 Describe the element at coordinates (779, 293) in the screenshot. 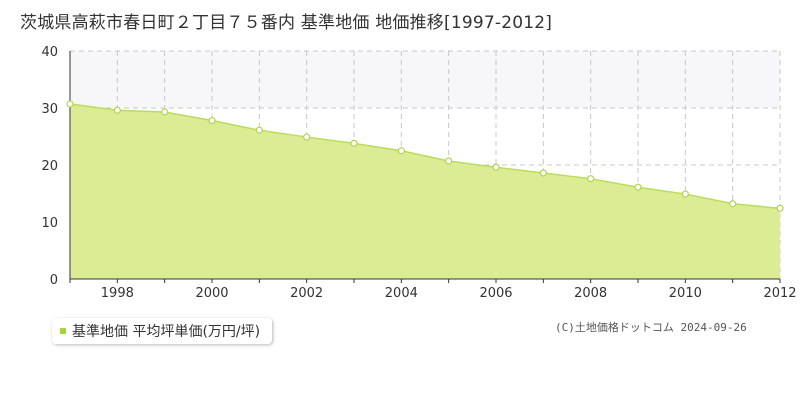

I see `x-tick-label: 2012` at that location.